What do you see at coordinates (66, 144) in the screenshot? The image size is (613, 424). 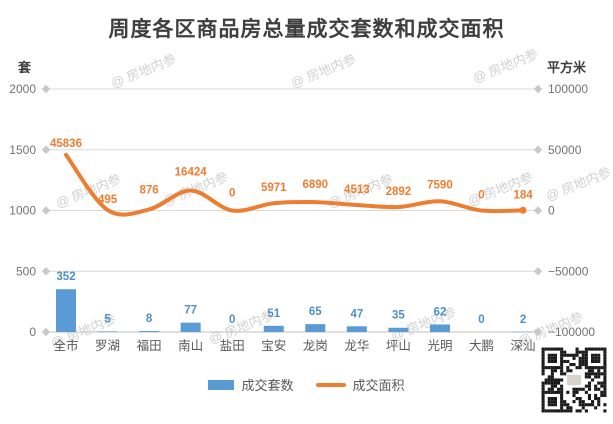 I see `line-value-label: 45836` at bounding box center [66, 144].